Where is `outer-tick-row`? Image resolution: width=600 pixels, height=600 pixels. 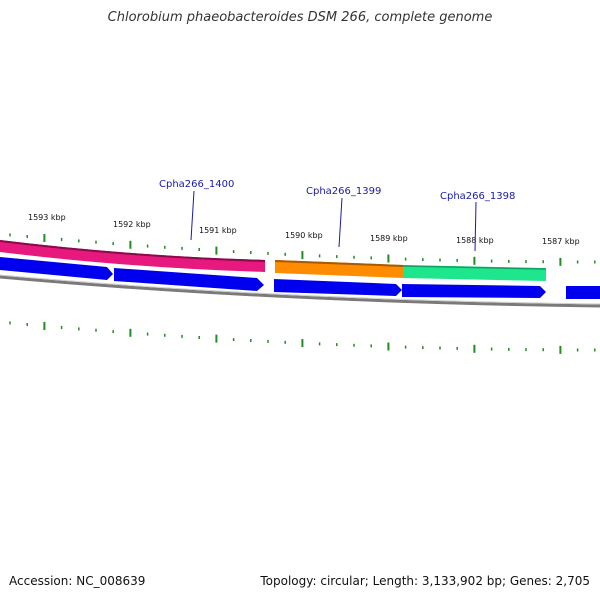
outer-tick-row is located at coordinates (302, 249).